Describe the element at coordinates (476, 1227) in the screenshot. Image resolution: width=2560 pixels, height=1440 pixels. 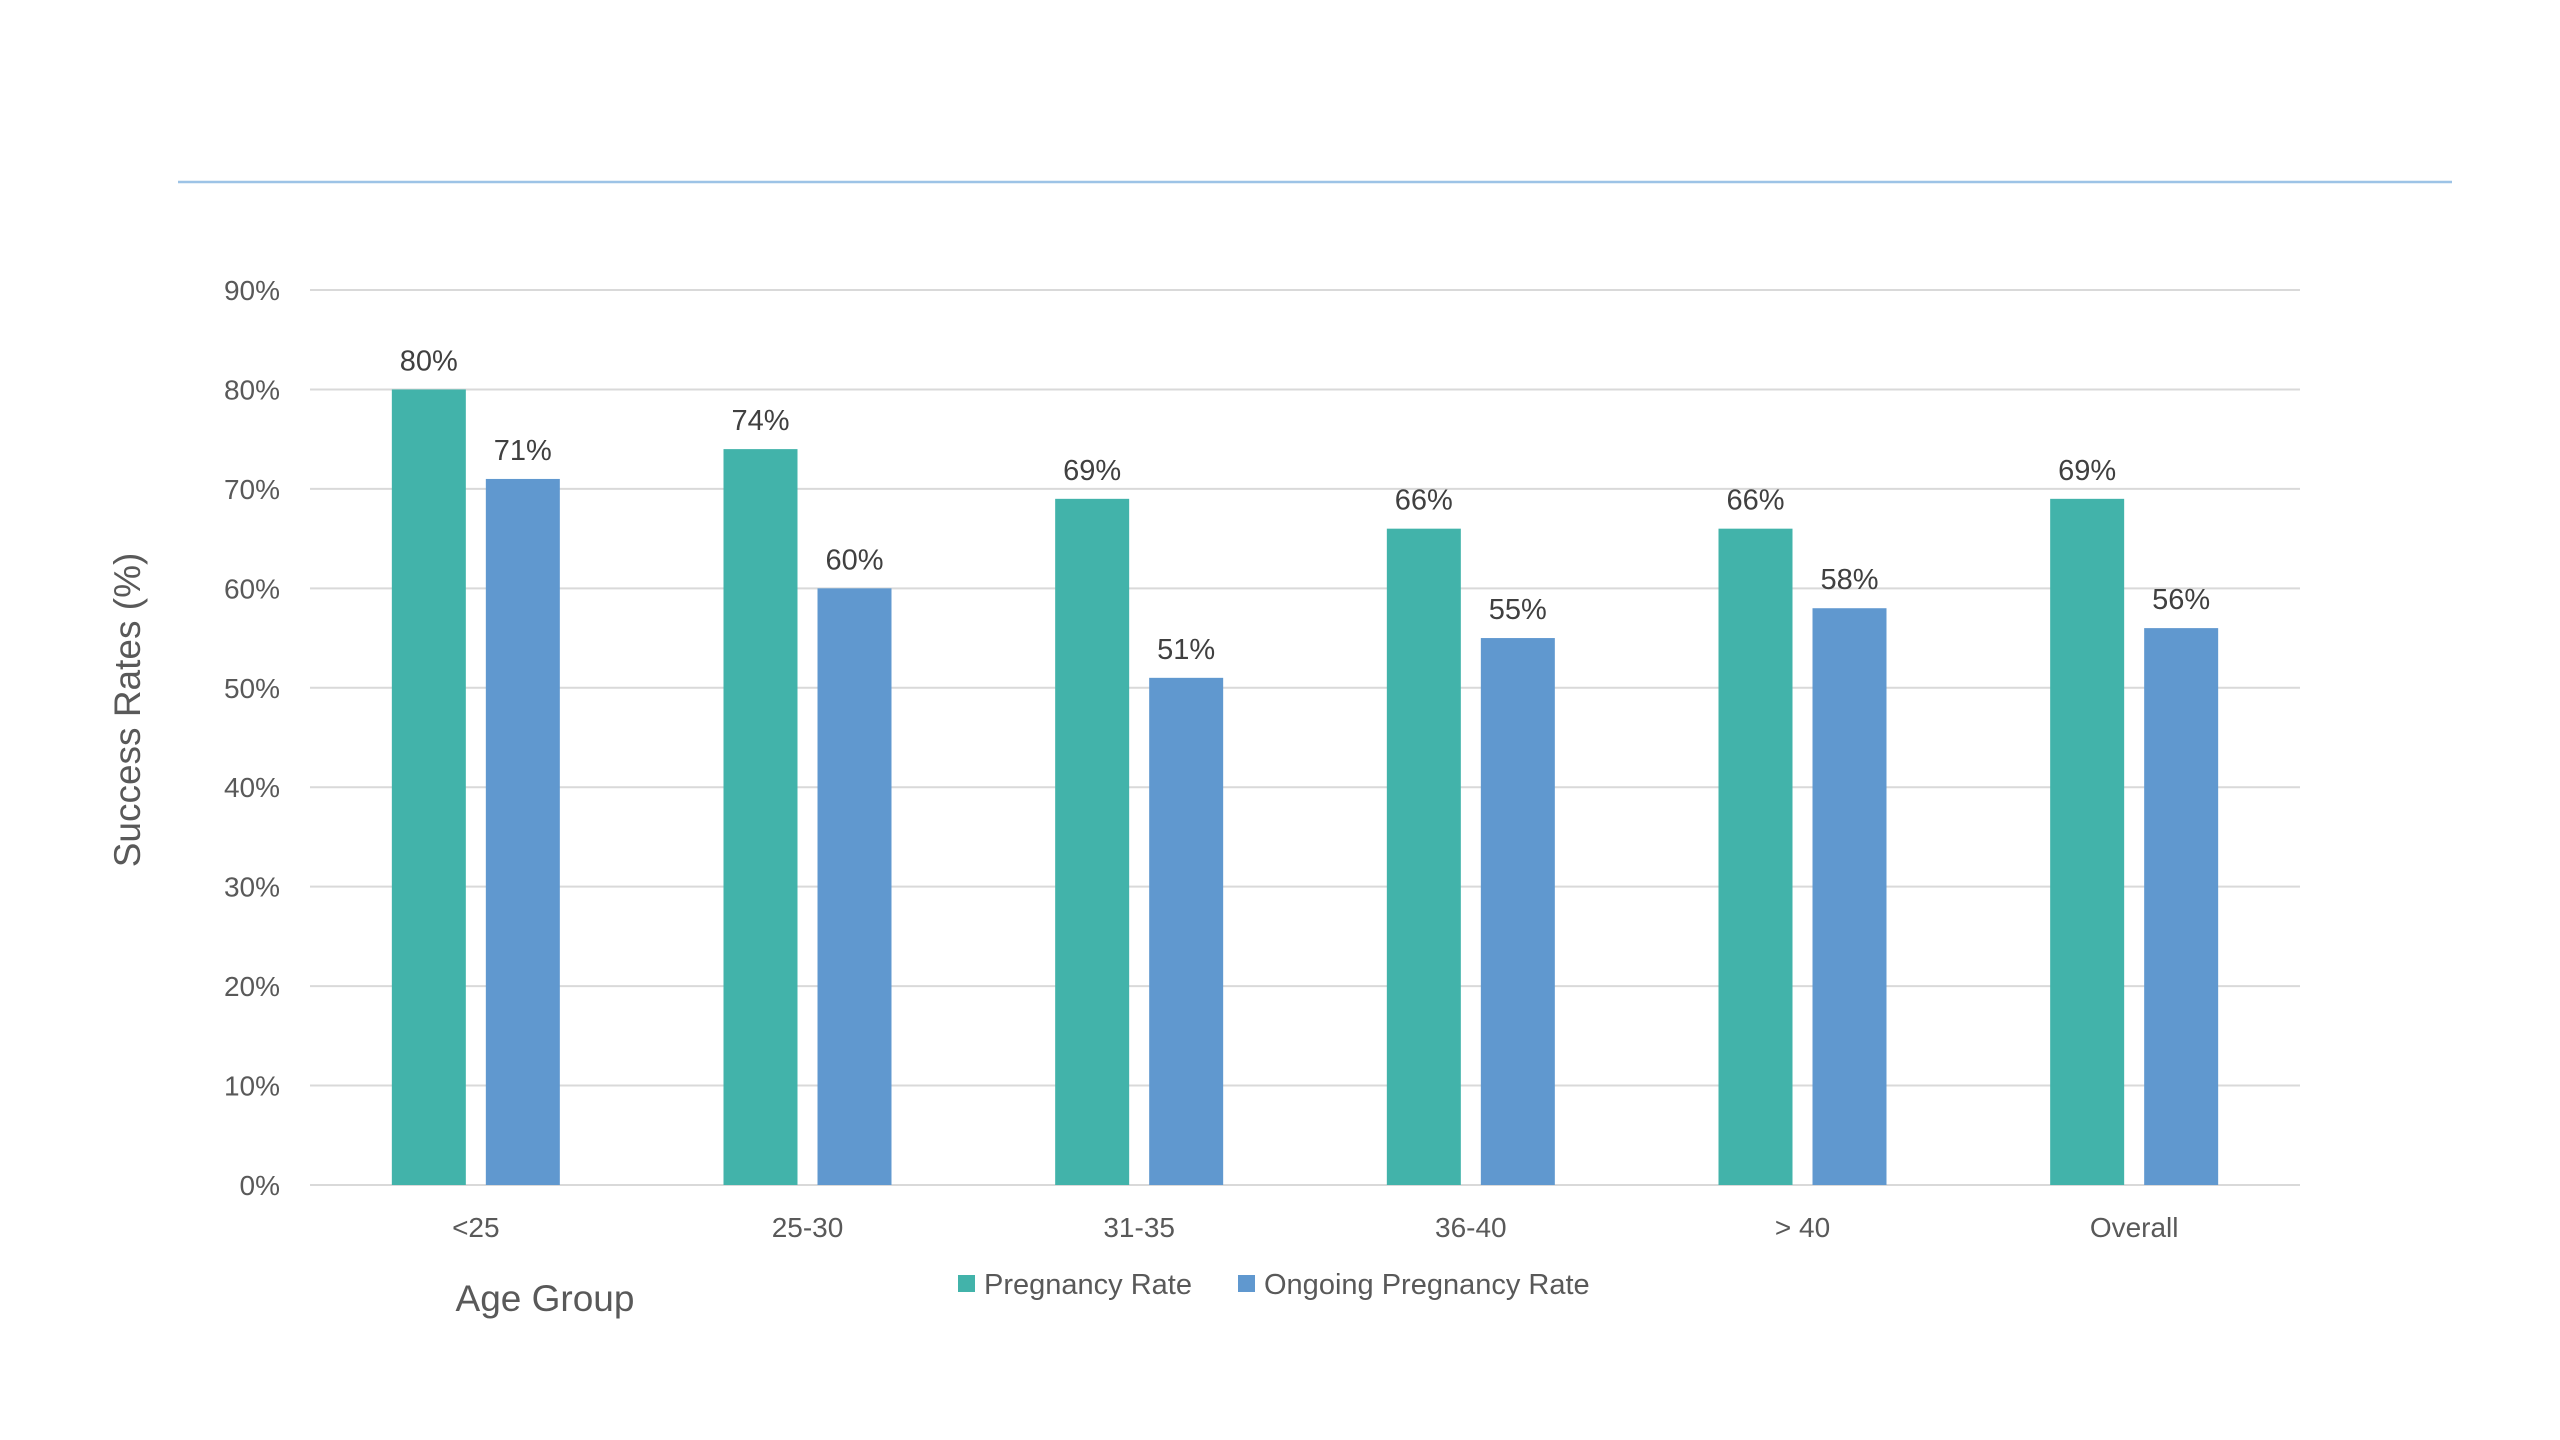
I see `x-tick-label: <25` at that location.